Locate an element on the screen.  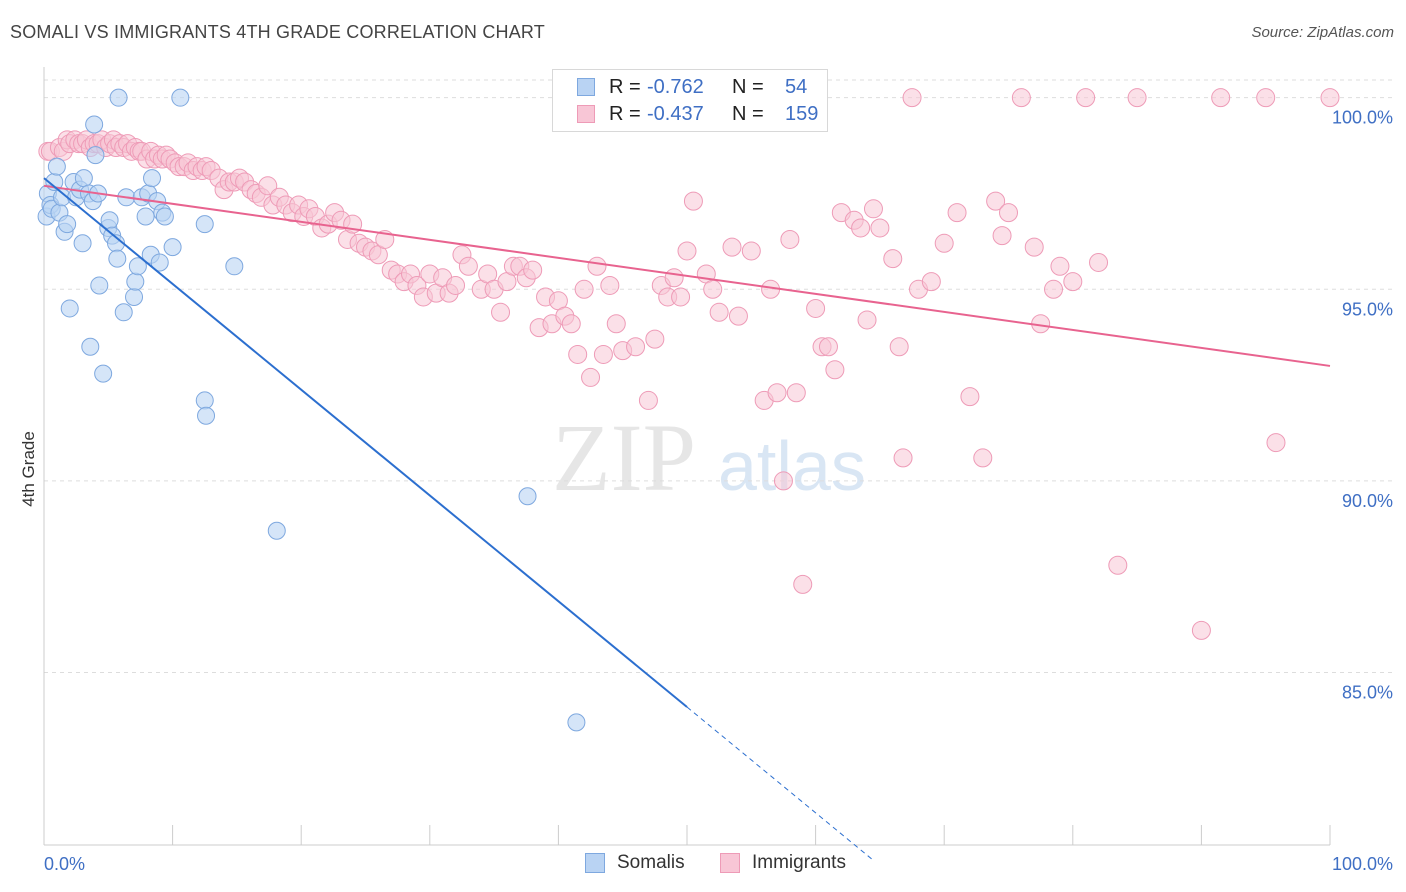
r-value: -0.762 is located at coordinates (675, 87).